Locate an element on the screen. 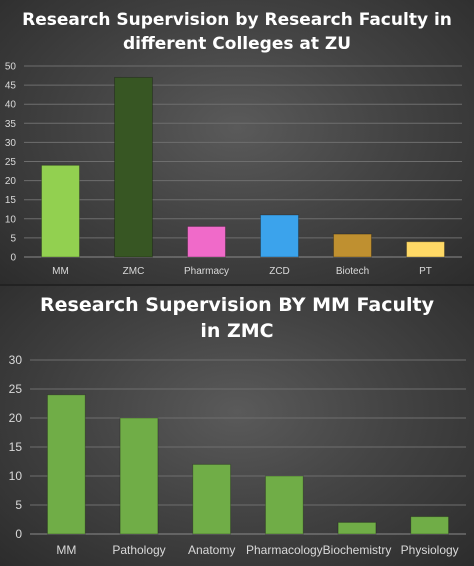  x-tick-label: PT is located at coordinates (425, 271).